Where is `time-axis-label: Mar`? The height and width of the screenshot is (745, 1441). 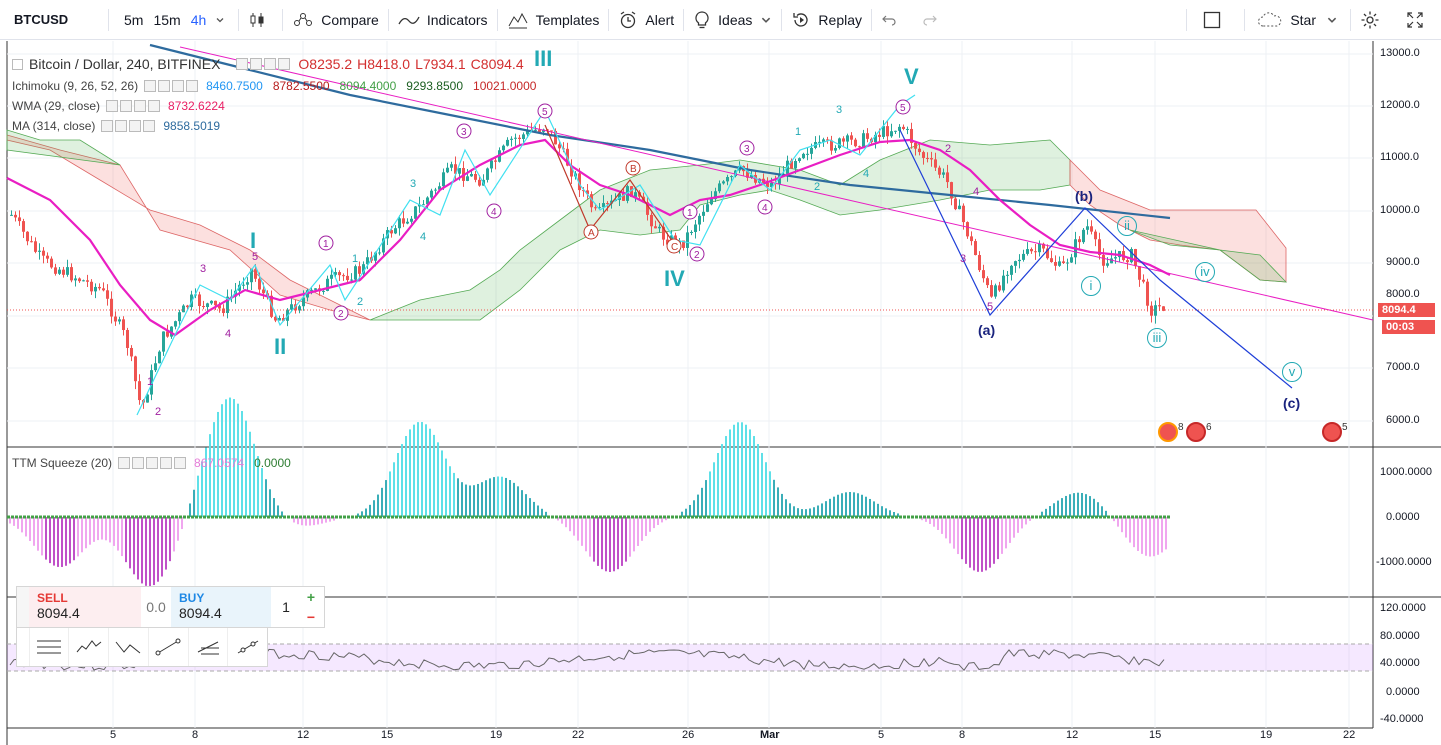
time-axis-label: Mar is located at coordinates (770, 735).